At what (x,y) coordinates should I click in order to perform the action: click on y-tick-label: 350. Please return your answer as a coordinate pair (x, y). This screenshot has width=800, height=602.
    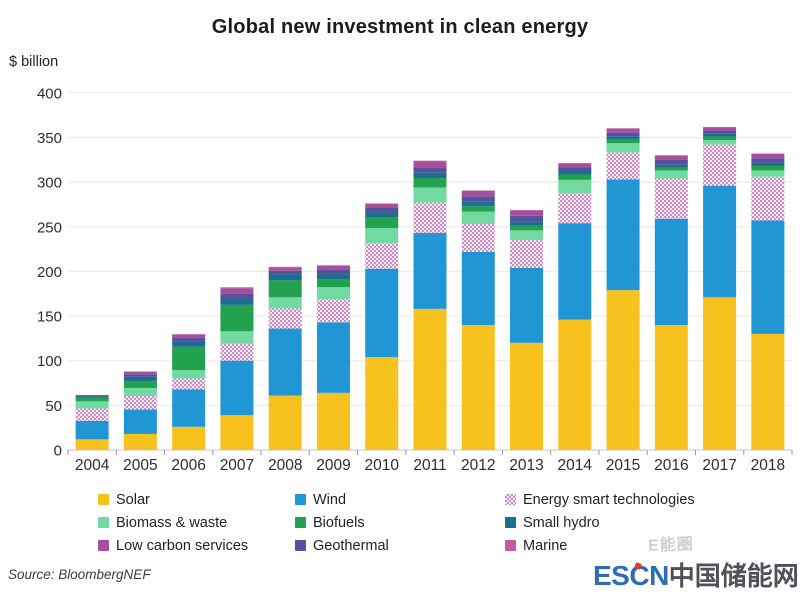
    Looking at the image, I should click on (49, 138).